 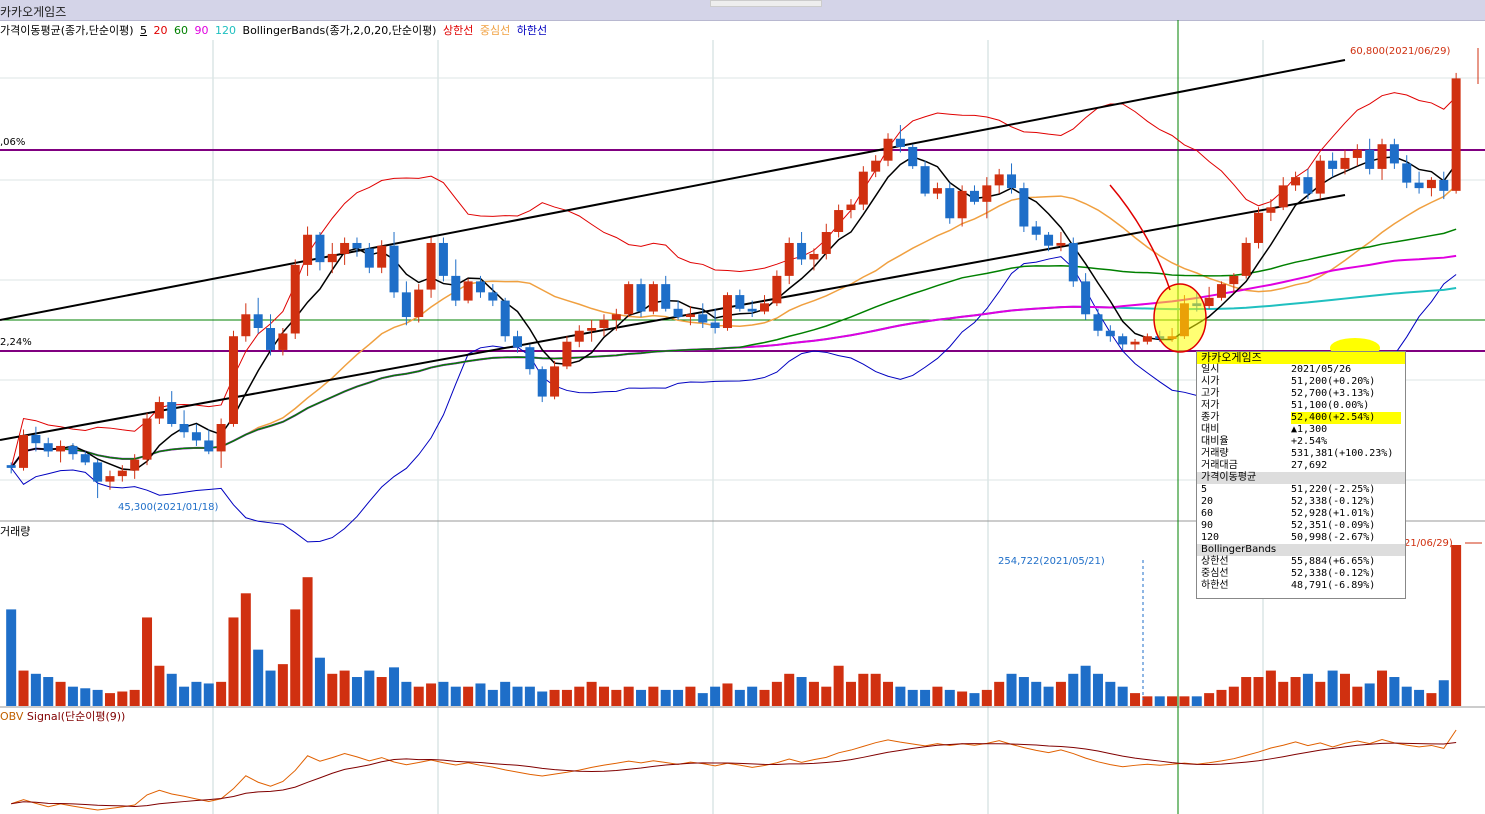 What do you see at coordinates (1207, 513) in the screenshot?
I see `tooltip-key: 60` at bounding box center [1207, 513].